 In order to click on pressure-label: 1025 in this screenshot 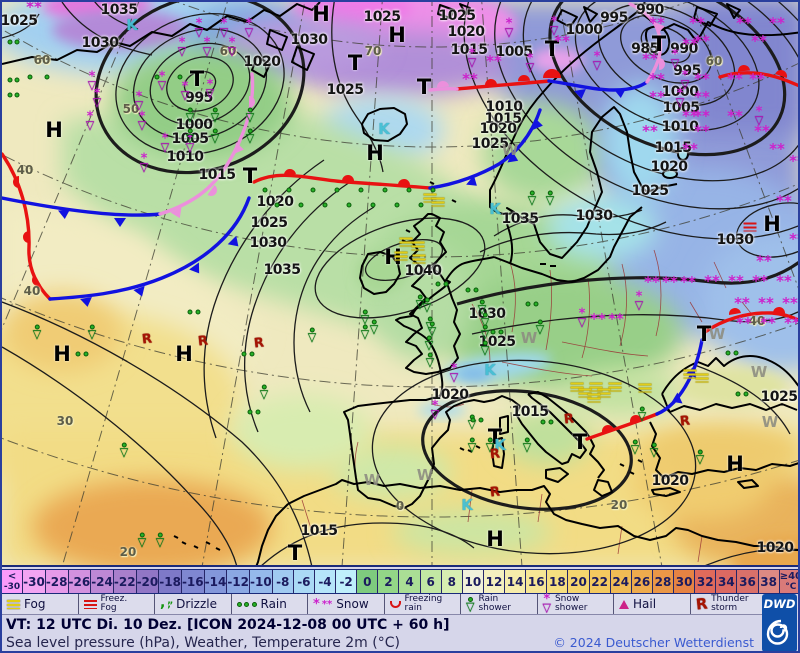, I will do `click(382, 17)`.